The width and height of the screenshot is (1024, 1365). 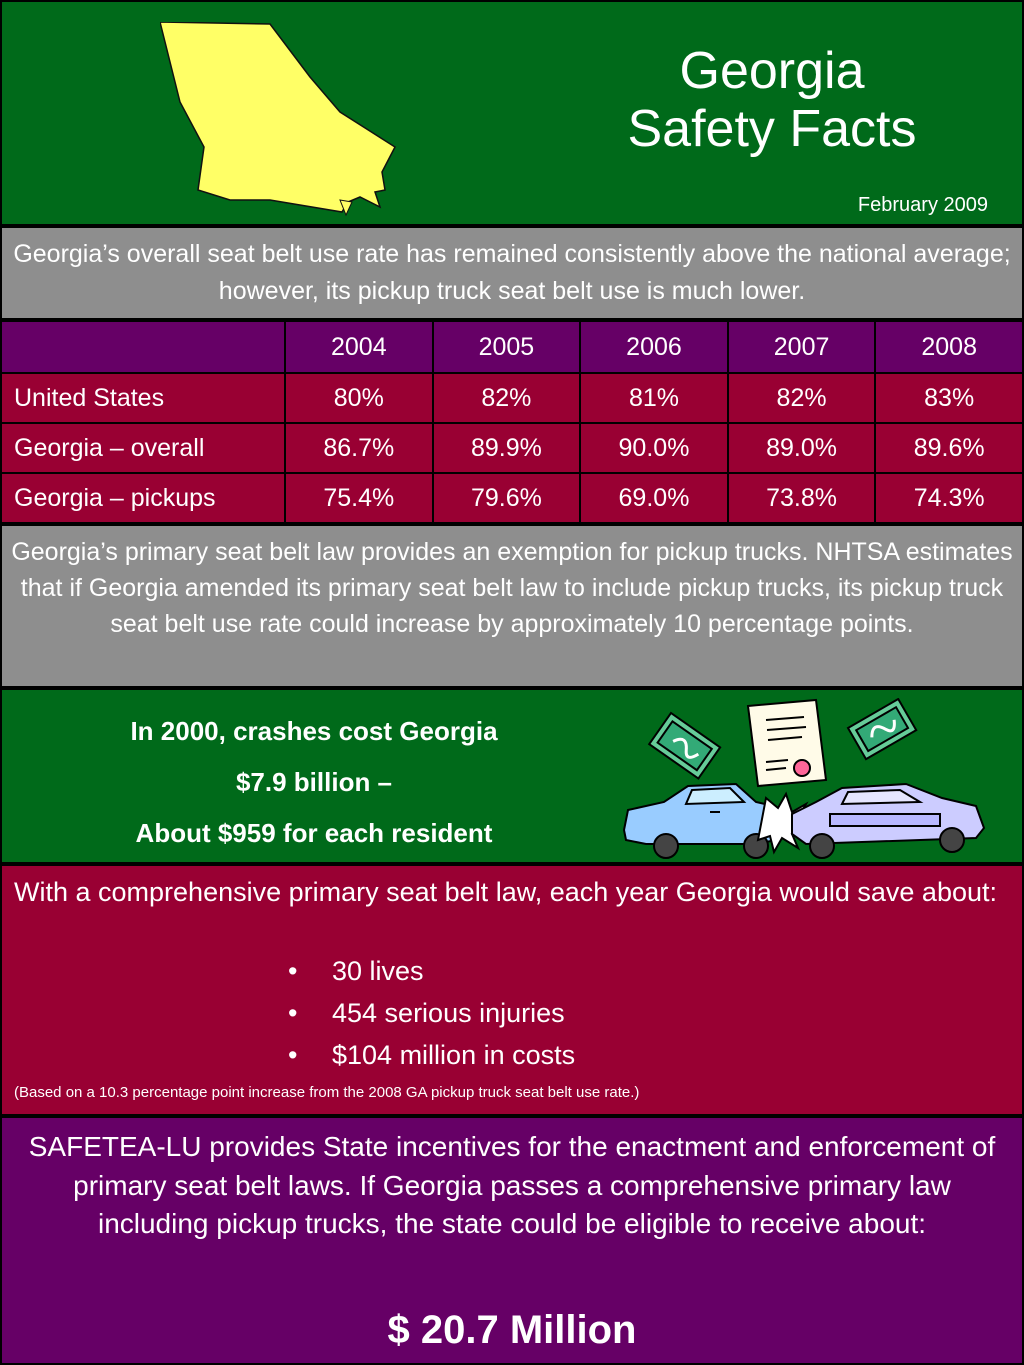 I want to click on row-label: Georgia – overall, so click(x=143, y=448).